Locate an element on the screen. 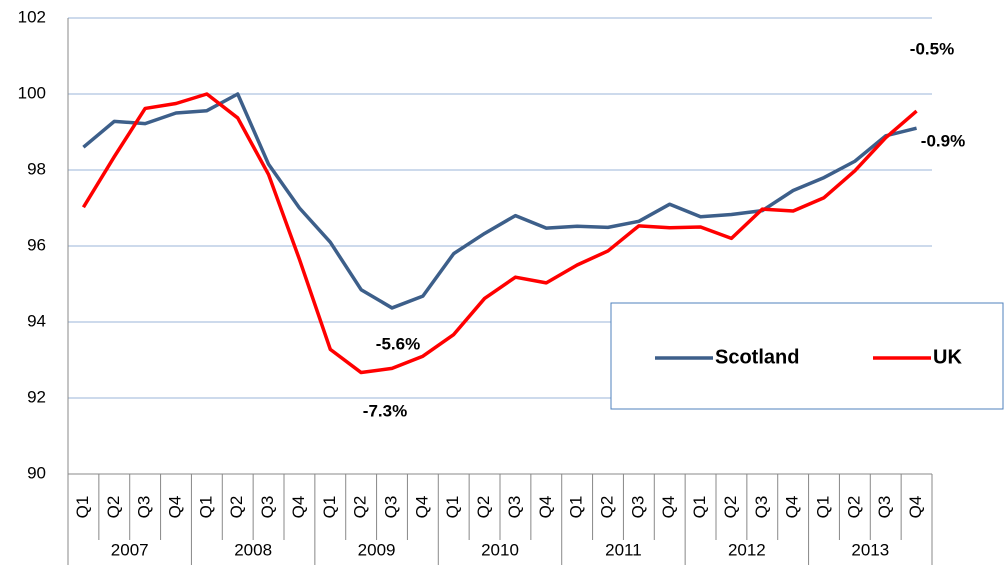 The width and height of the screenshot is (1004, 565). legend-box is located at coordinates (807, 356).